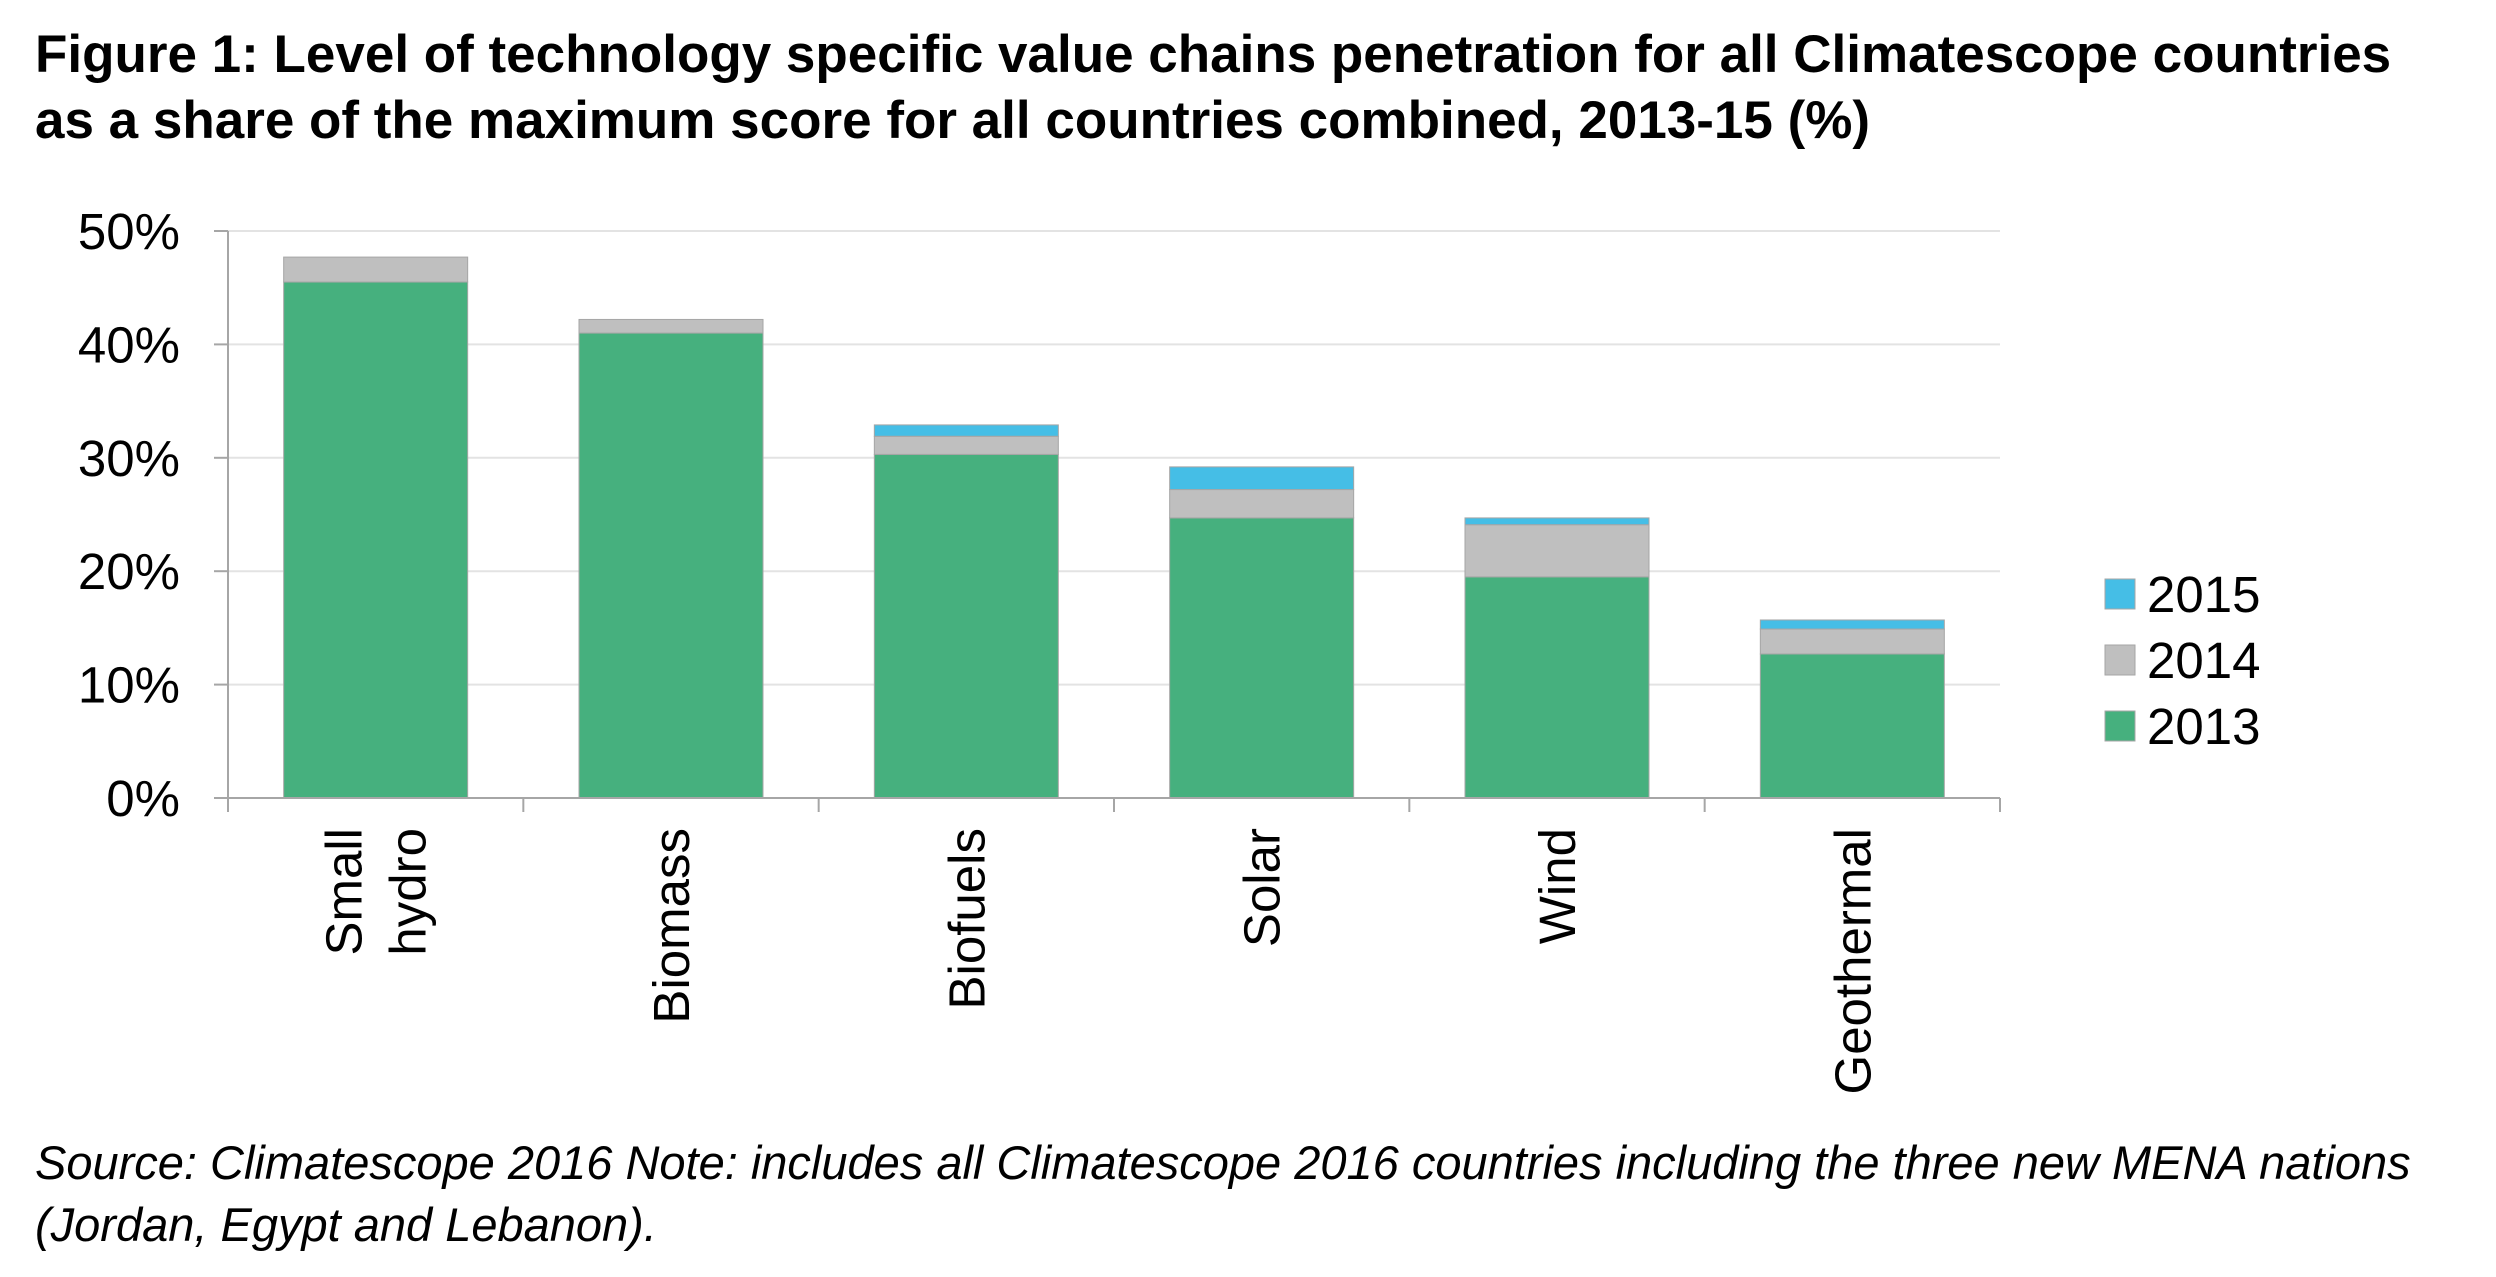  Describe the element at coordinates (2120, 594) in the screenshot. I see `legend-swatch-2015` at that location.